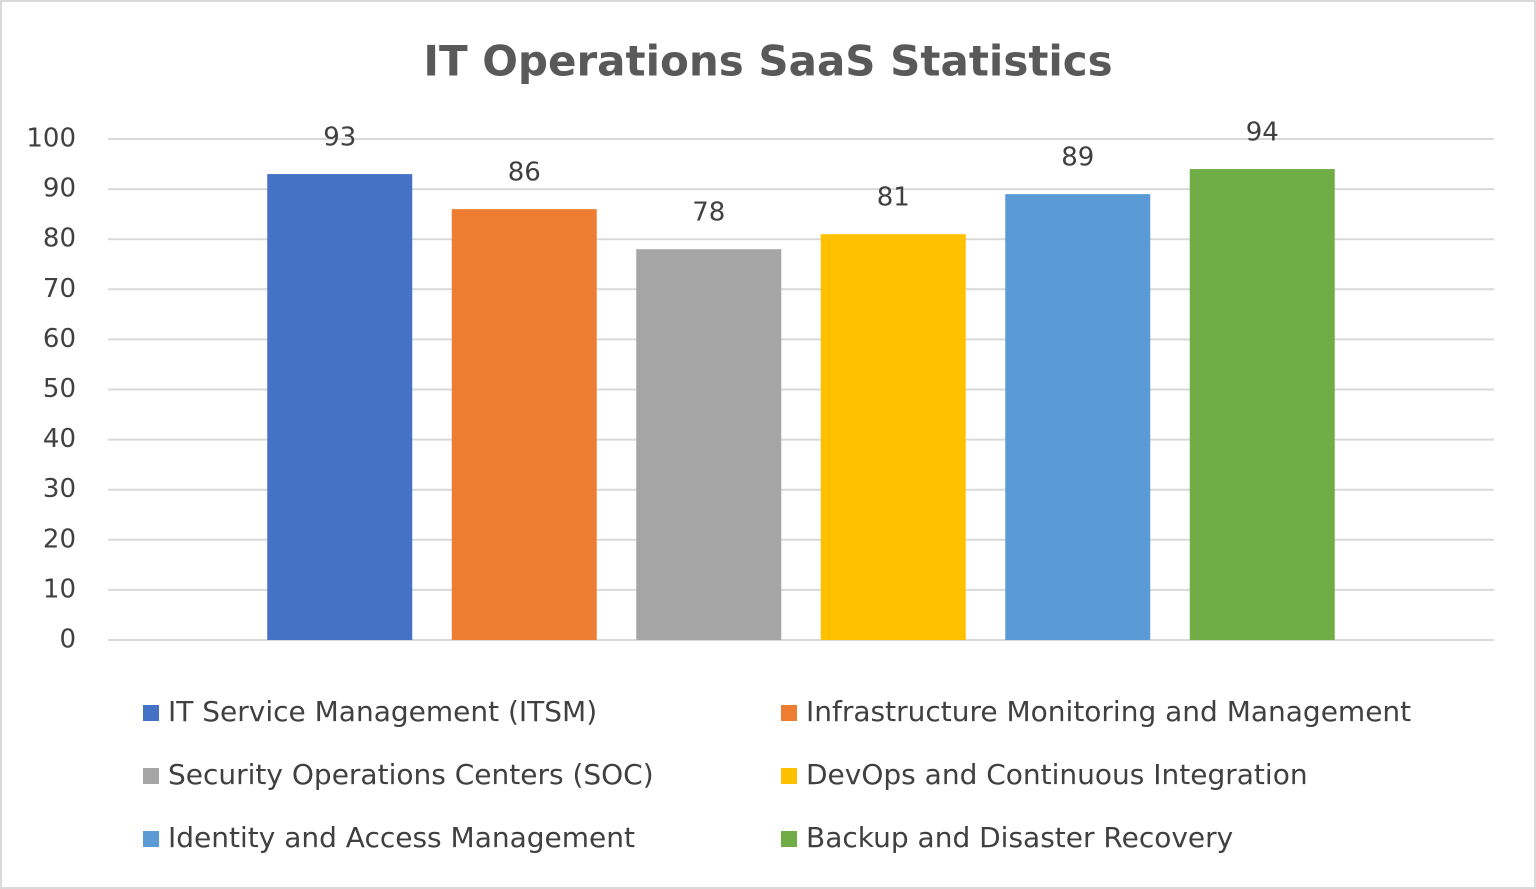 Image resolution: width=1536 pixels, height=889 pixels. Describe the element at coordinates (1077, 158) in the screenshot. I see `value-label: 89` at that location.